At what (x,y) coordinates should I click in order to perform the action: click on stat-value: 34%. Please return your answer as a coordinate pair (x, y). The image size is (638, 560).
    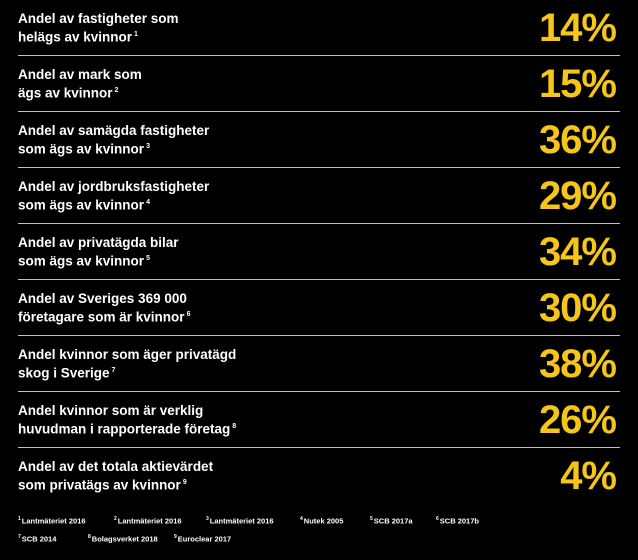
    Looking at the image, I should click on (577, 251).